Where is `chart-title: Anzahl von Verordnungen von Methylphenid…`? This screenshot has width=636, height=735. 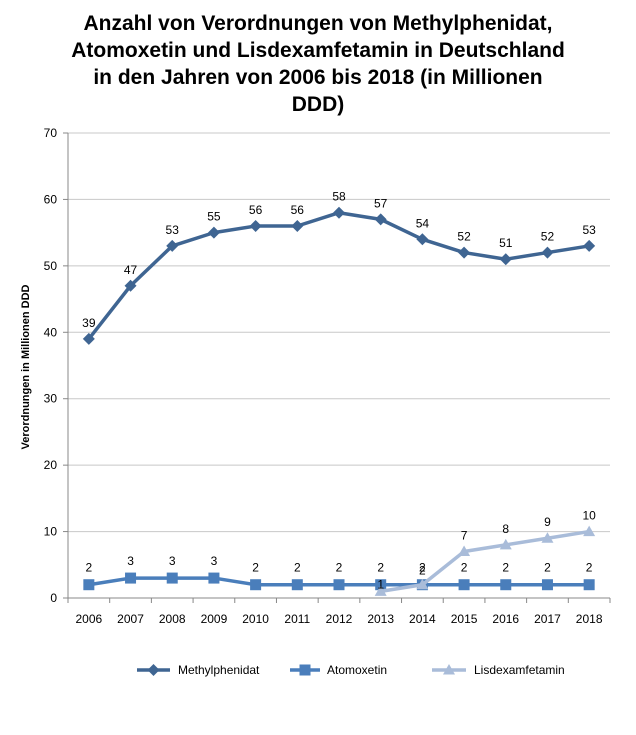 chart-title: Anzahl von Verordnungen von Methylphenid… is located at coordinates (318, 64).